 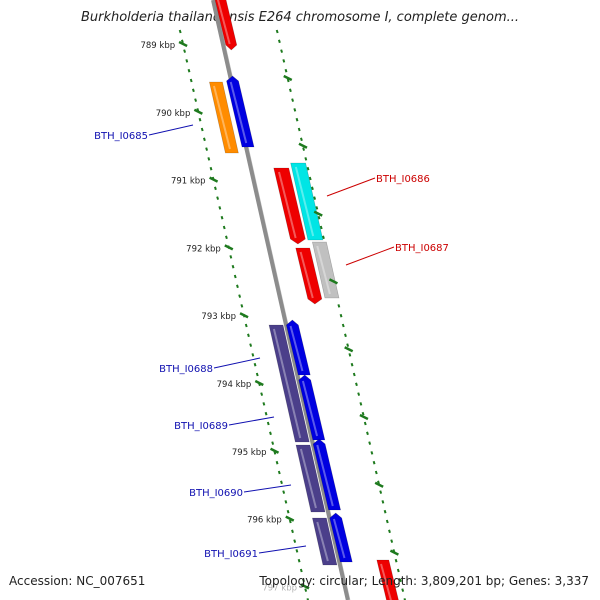 What do you see at coordinates (157, 46) in the screenshot?
I see `ruler-label: 789 kbp` at bounding box center [157, 46].